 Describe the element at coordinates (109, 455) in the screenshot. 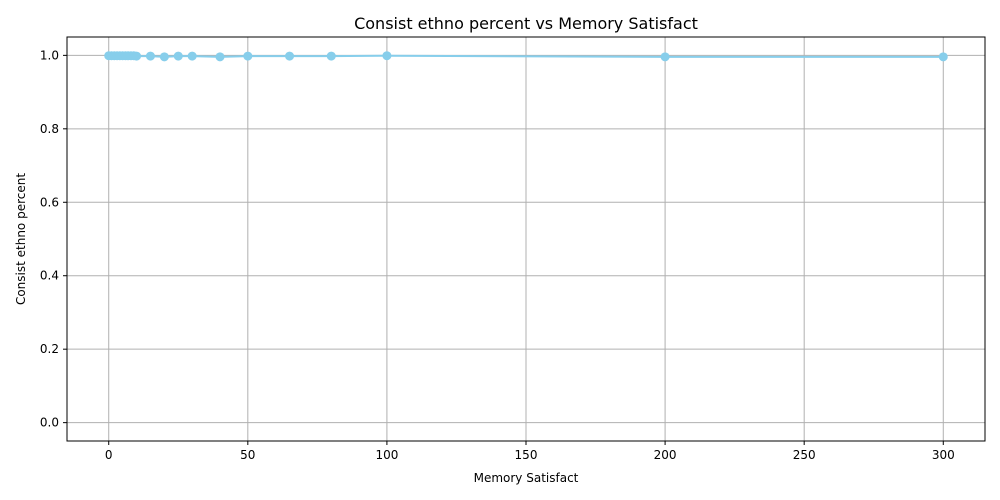

I see `x-tick-label: 0` at that location.